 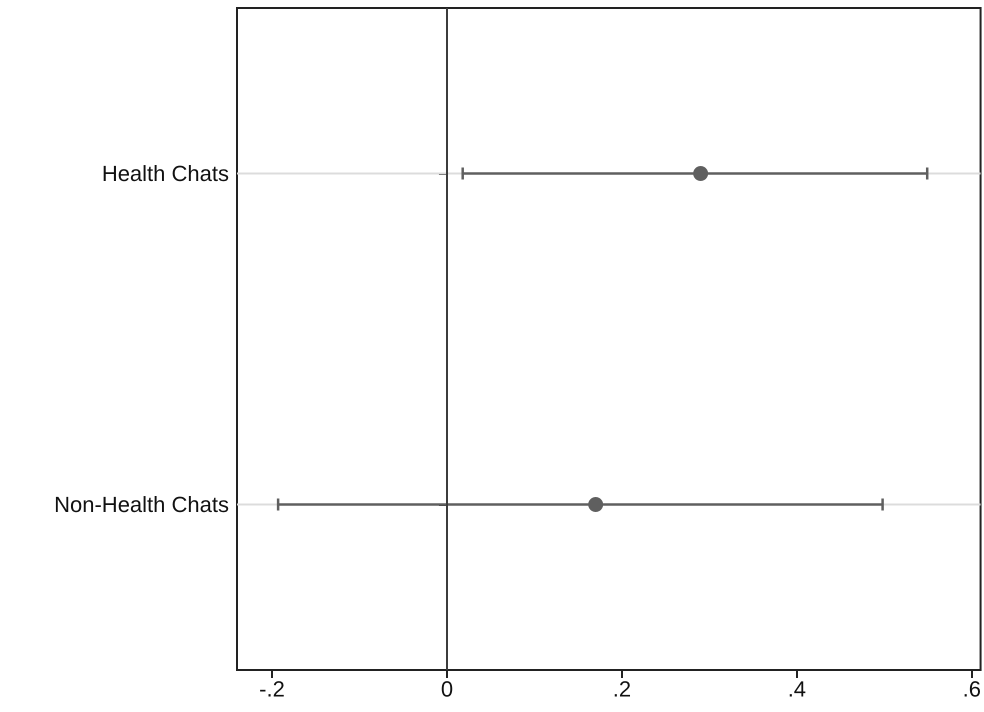 I want to click on x-tick-label: 0, so click(x=447, y=689).